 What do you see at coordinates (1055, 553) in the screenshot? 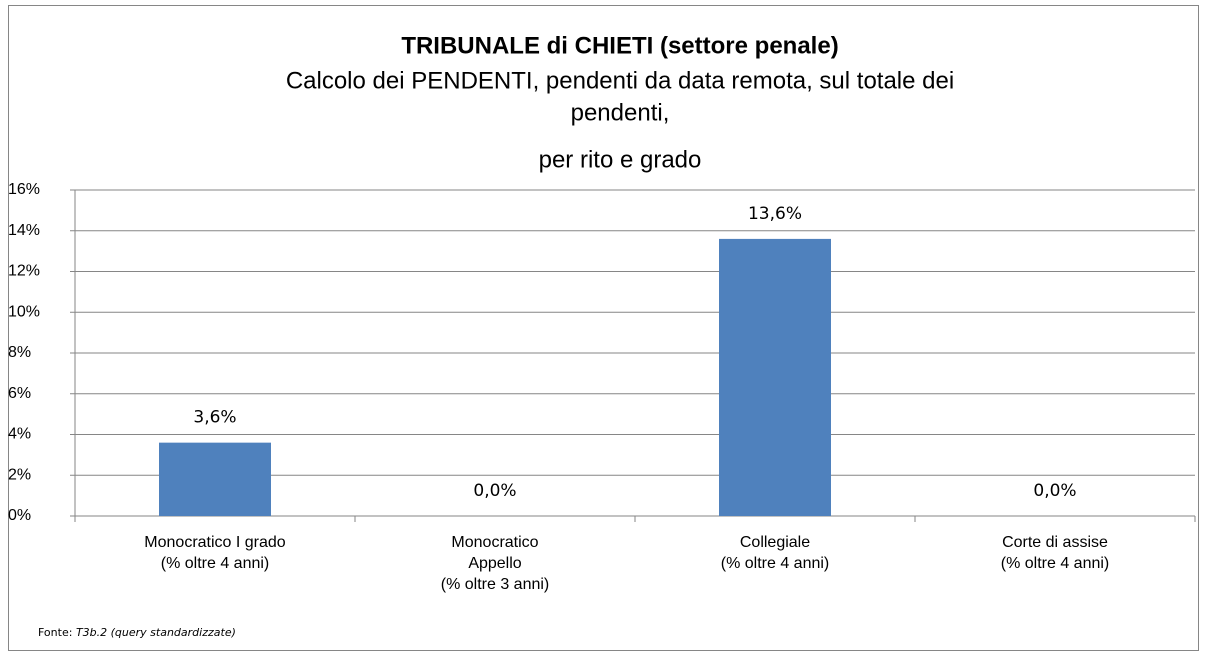
I see `x-tick-label: Corte di assise (% oltre 4 anni)` at bounding box center [1055, 553].